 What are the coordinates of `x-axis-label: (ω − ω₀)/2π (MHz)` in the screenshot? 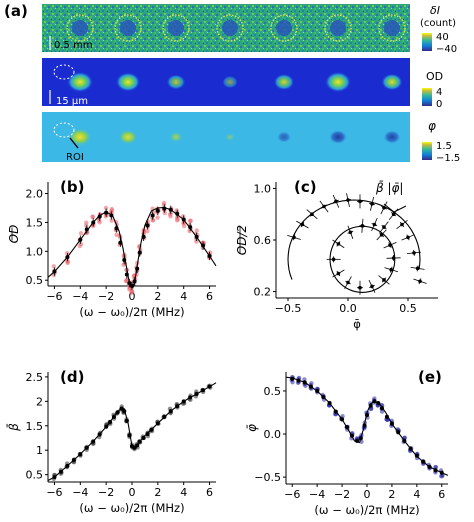 It's located at (366, 510).